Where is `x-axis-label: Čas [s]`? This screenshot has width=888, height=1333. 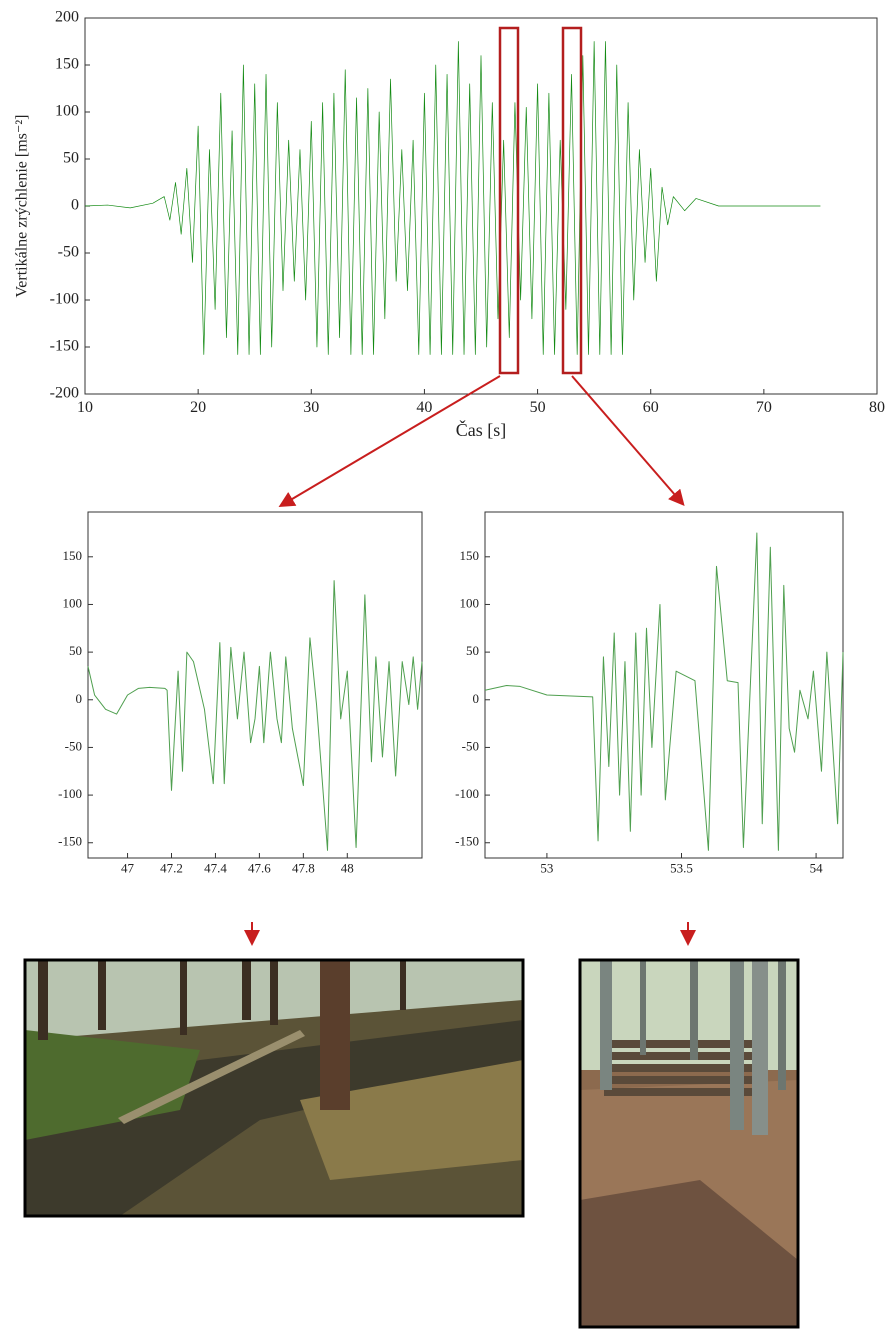 x-axis-label: Čas [s] is located at coordinates (481, 429).